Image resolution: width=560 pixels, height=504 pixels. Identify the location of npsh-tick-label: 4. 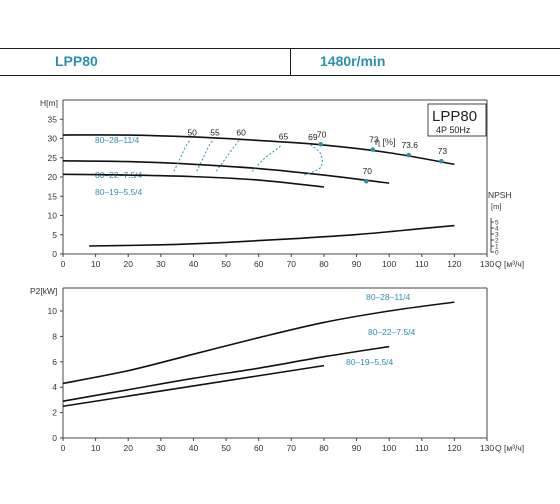
(497, 229).